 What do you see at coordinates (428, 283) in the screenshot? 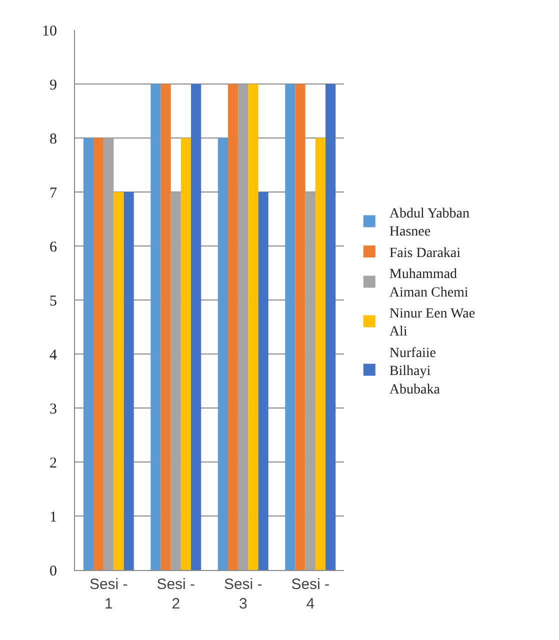
I see `legend-label: Muhammad Aiman Chemi` at bounding box center [428, 283].